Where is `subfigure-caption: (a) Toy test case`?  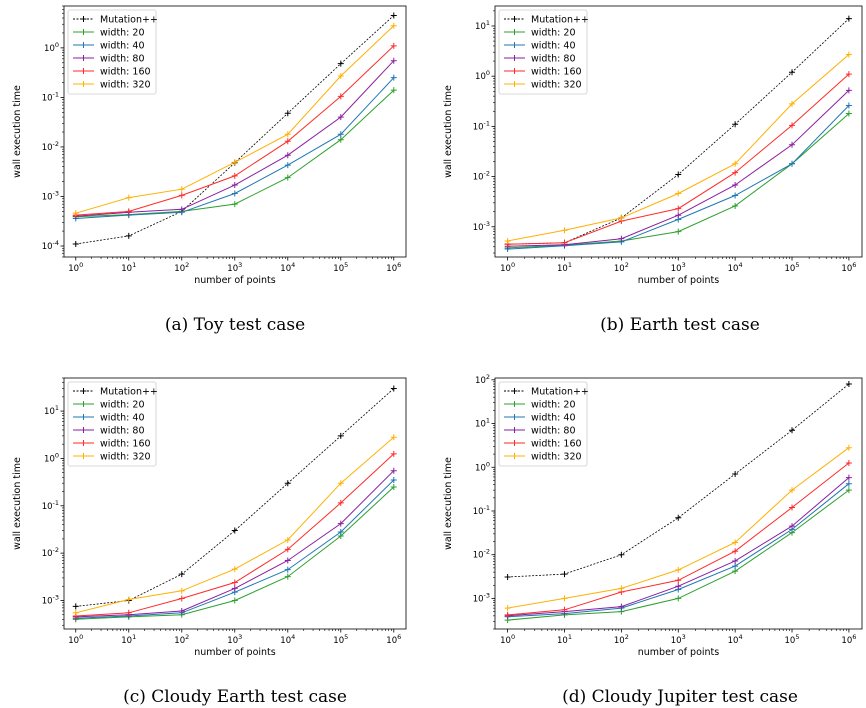
subfigure-caption: (a) Toy test case is located at coordinates (235, 325).